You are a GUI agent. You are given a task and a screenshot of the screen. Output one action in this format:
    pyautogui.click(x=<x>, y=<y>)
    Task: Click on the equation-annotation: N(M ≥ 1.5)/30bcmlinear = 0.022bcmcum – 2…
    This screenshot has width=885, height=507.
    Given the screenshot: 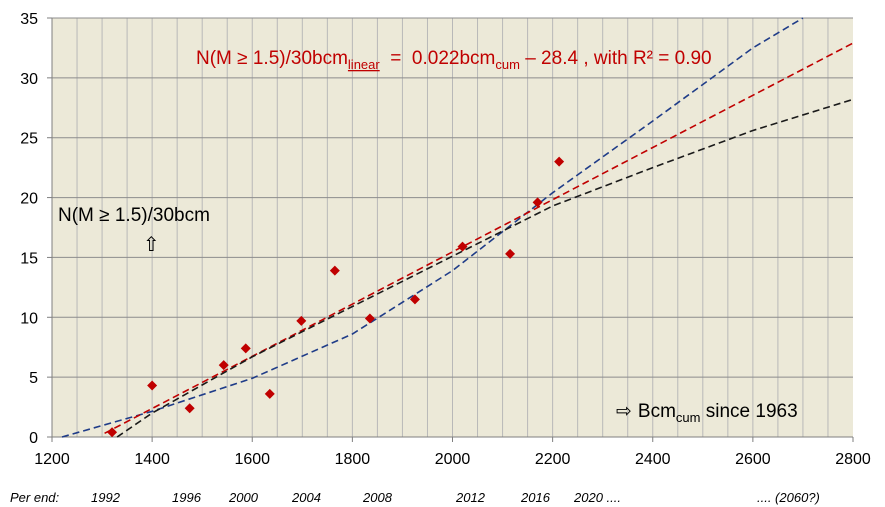 What is the action you would take?
    pyautogui.click(x=454, y=60)
    